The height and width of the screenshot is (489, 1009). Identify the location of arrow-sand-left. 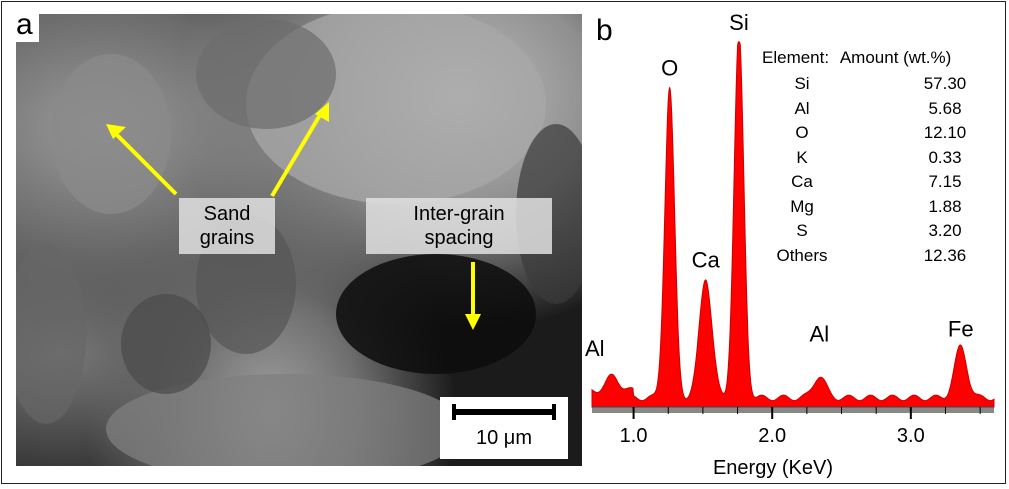
(144, 162).